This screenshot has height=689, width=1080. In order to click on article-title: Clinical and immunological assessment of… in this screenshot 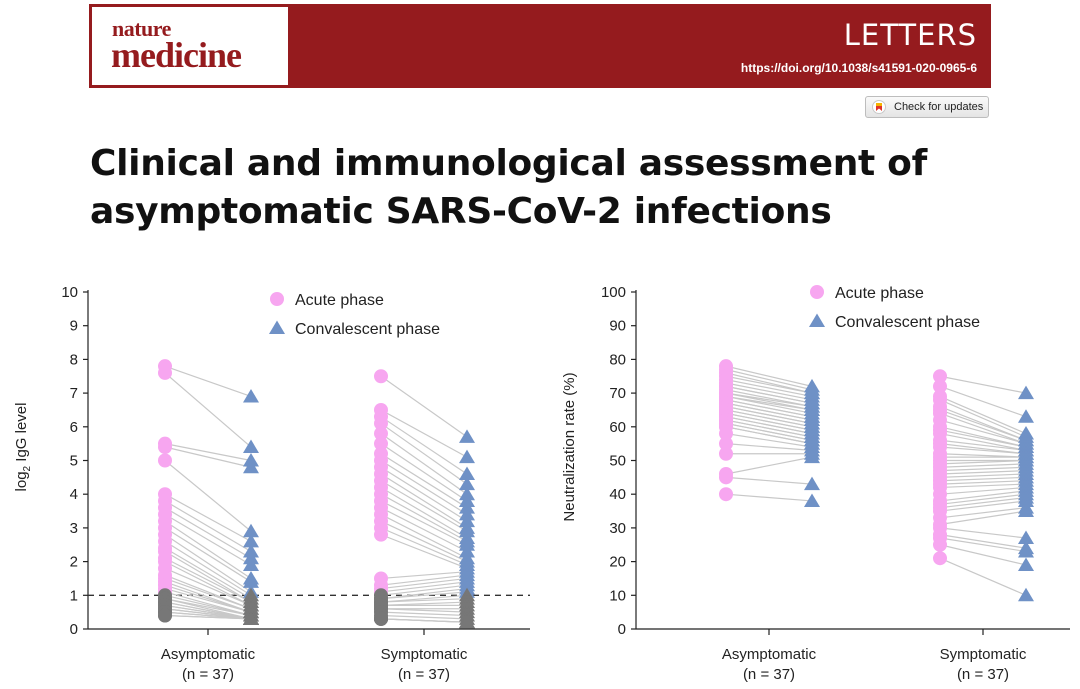, I will do `click(508, 187)`.